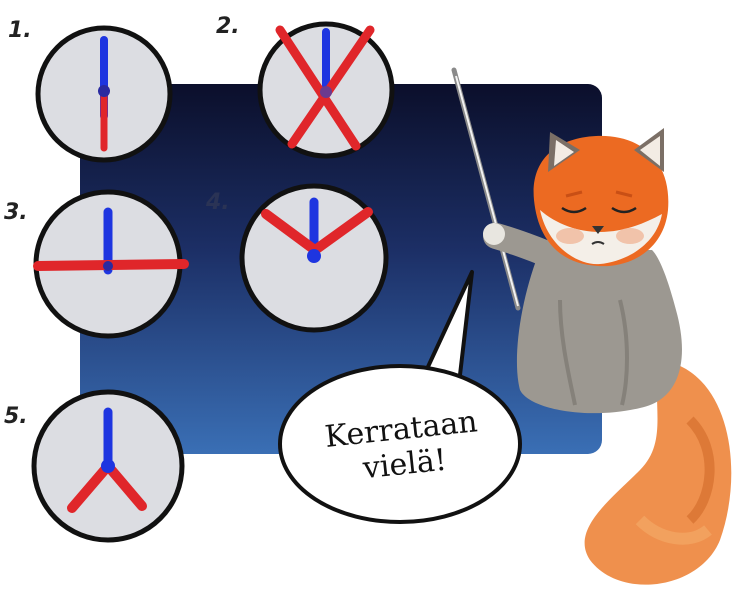 Image resolution: width=748 pixels, height=600 pixels. Describe the element at coordinates (20, 30) in the screenshot. I see `clock-number-1: 1.` at that location.